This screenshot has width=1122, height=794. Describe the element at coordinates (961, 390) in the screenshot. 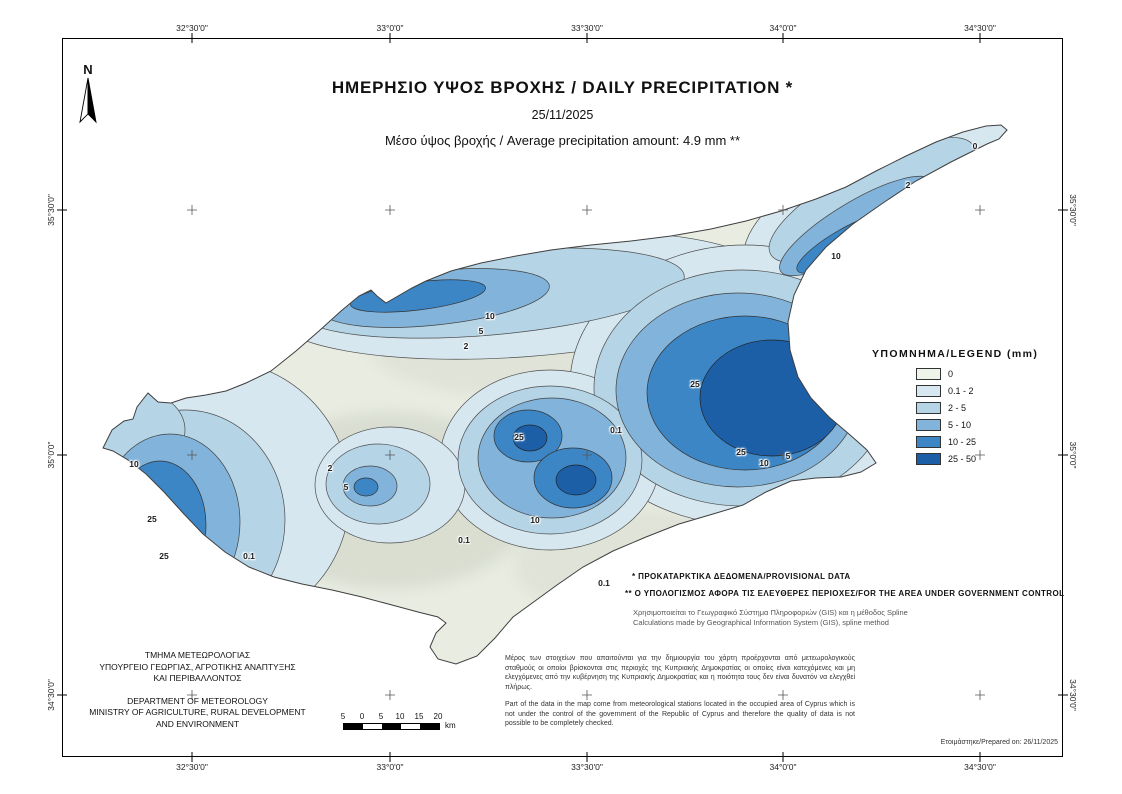

I see `legend-label: 0.1 - 2` at that location.